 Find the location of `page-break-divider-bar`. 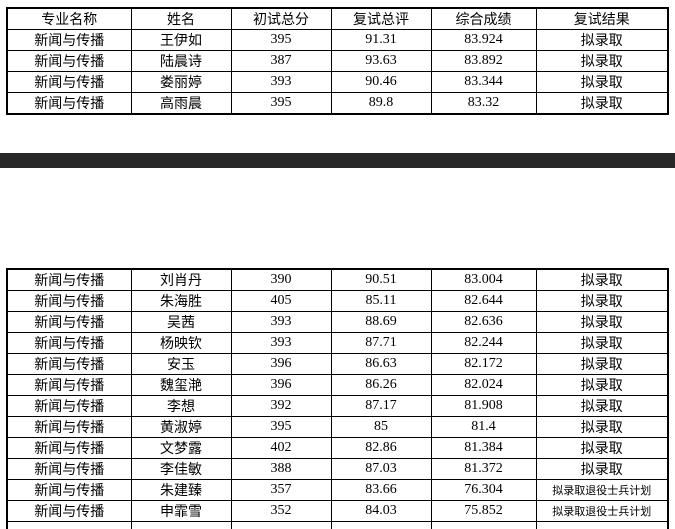

page-break-divider-bar is located at coordinates (337, 160).